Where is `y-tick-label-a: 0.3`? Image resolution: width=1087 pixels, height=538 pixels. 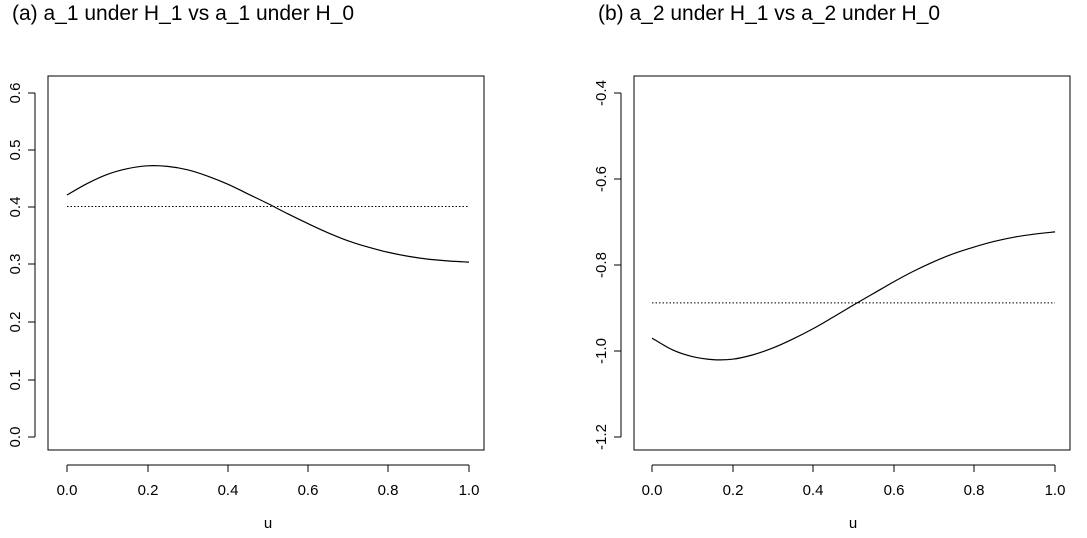 y-tick-label-a: 0.3 is located at coordinates (15, 264).